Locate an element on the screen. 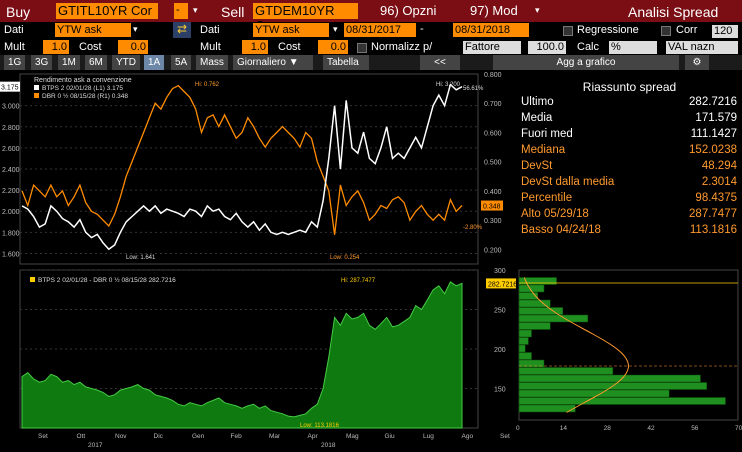 The image size is (742, 452). fattore-value-input: 100.0 is located at coordinates (547, 47).